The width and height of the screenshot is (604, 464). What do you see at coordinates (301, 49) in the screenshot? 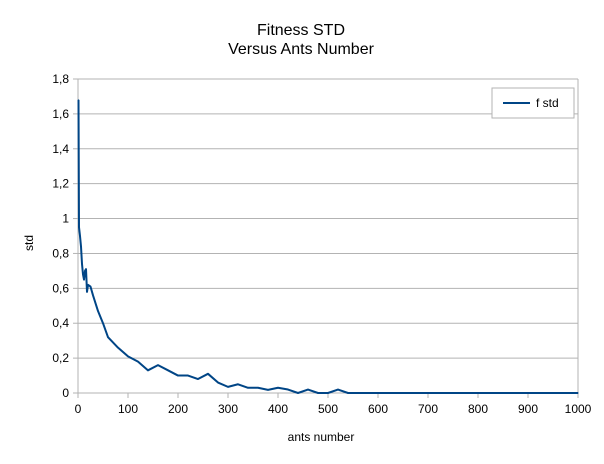
I see `chart-subtitle: Versus Ants Number` at bounding box center [301, 49].